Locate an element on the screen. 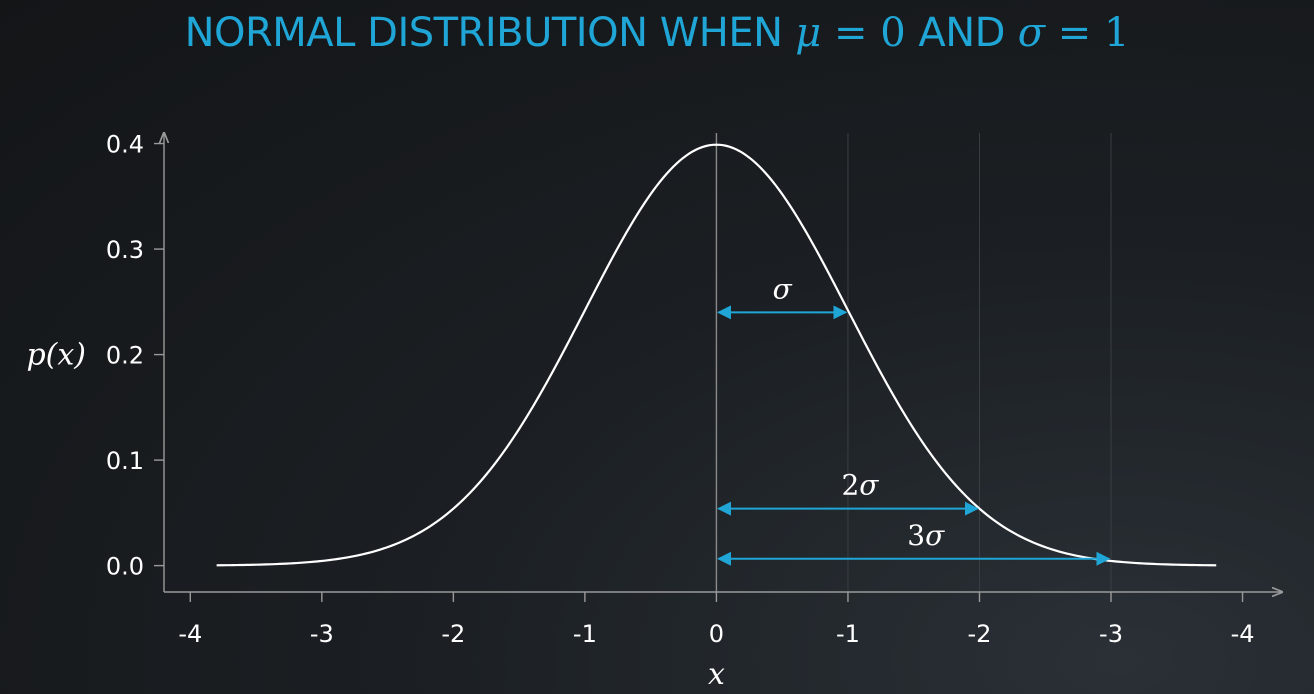  sigma-multiplier: 2 is located at coordinates (850, 485).